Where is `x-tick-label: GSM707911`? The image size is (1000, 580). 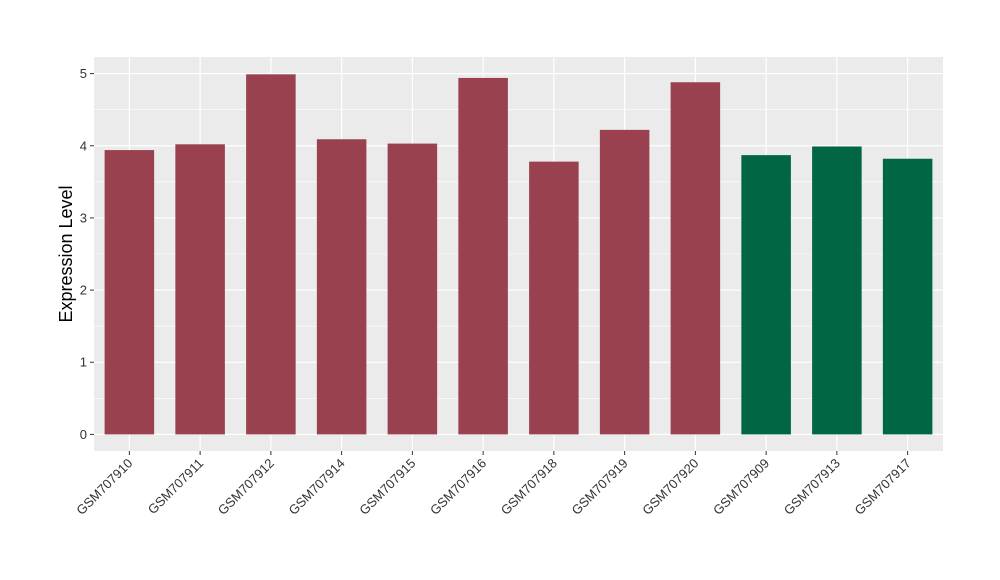
x-tick-label: GSM707911 is located at coordinates (176, 487).